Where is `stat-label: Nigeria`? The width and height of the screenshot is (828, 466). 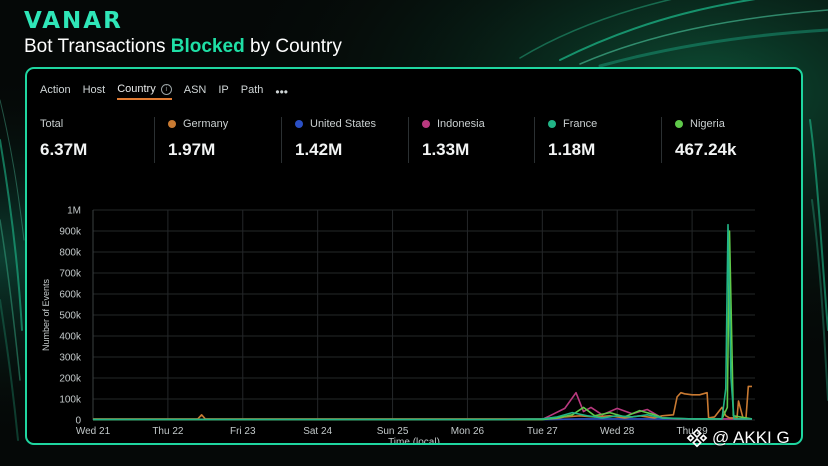 stat-label: Nigeria is located at coordinates (707, 124).